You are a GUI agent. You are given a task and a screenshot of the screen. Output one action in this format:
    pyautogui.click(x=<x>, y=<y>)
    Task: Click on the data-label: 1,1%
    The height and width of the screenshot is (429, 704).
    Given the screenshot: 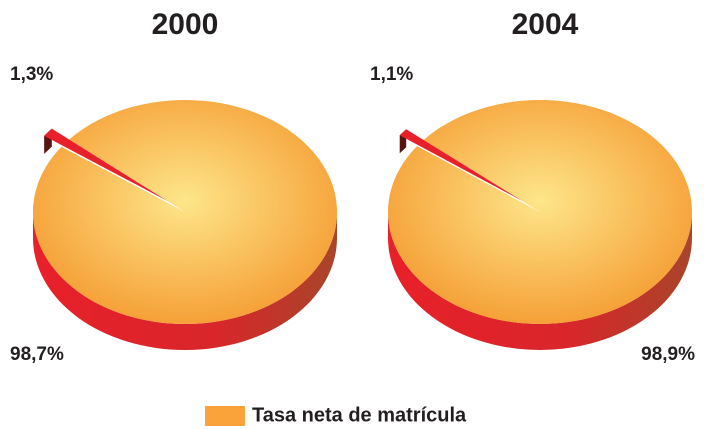 What is the action you would take?
    pyautogui.click(x=391, y=74)
    